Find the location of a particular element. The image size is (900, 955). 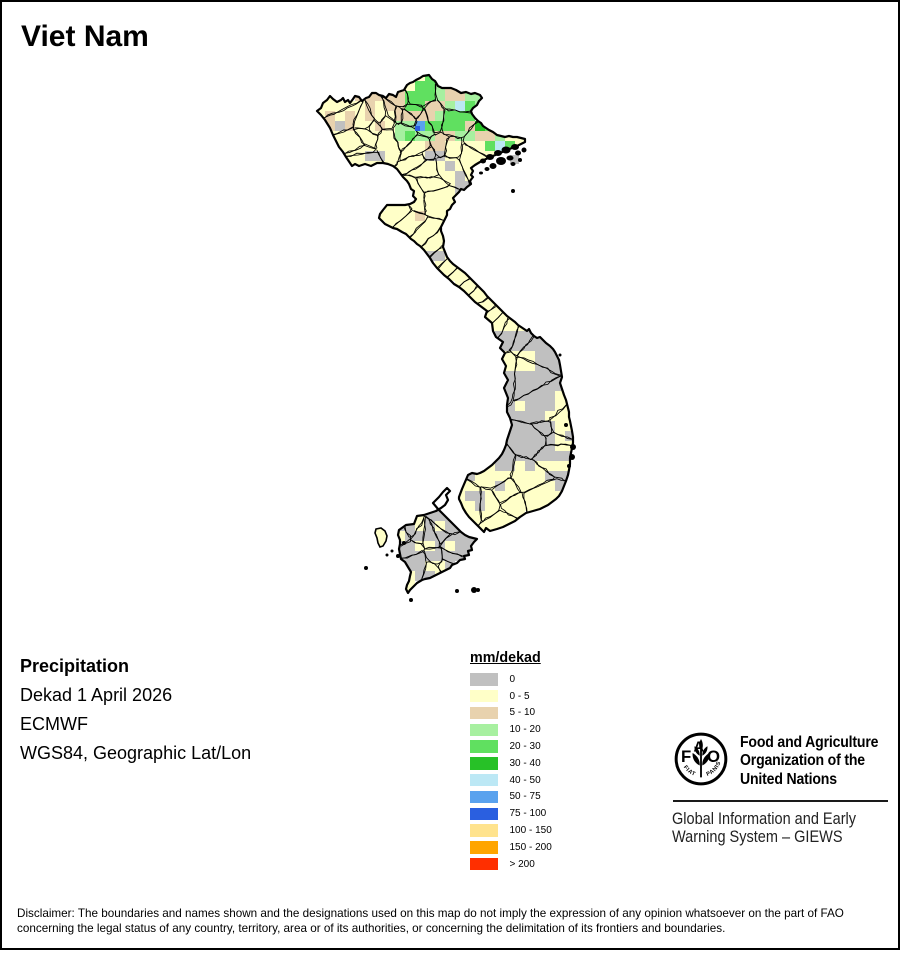

svg-text: A is located at coordinates (698, 747).